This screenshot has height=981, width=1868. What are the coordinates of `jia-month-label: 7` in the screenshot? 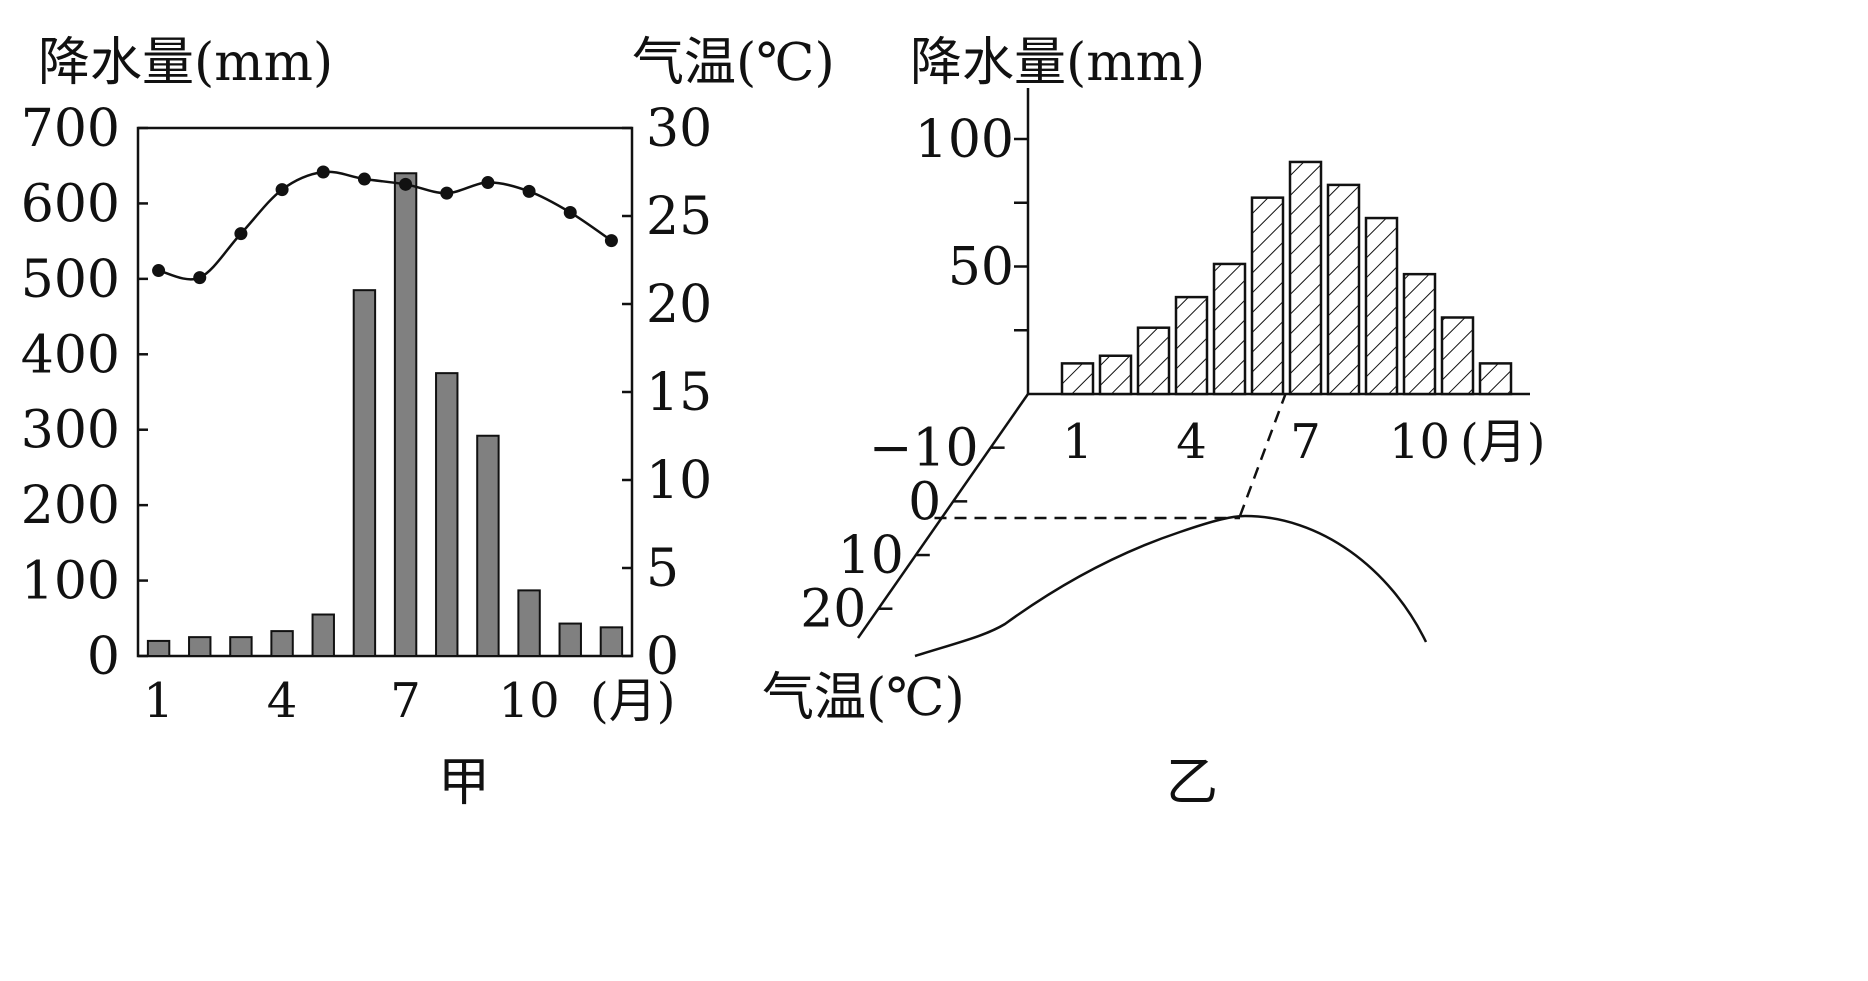 It's located at (405, 701).